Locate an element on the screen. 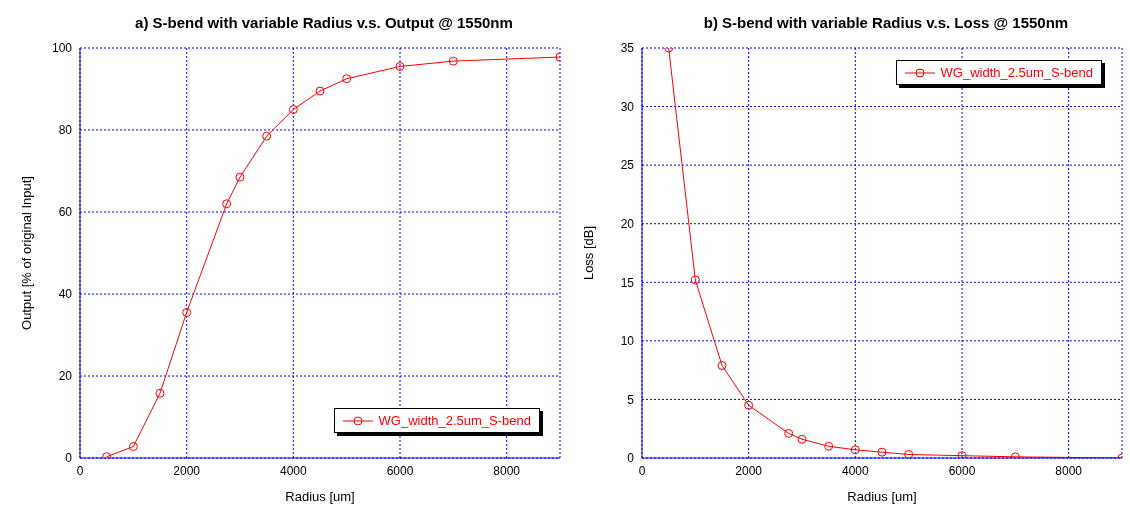  y-tick-label: 40 is located at coordinates (65, 294).